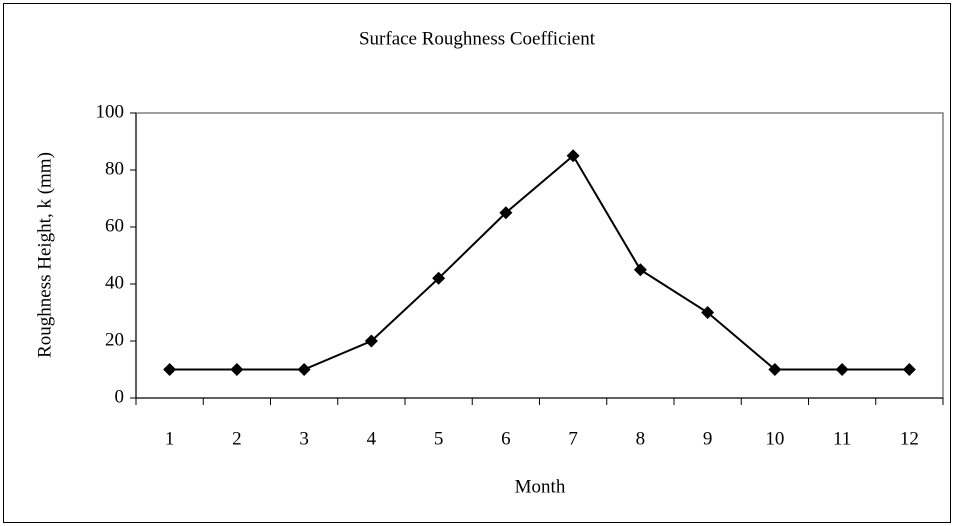 Image resolution: width=954 pixels, height=526 pixels. I want to click on y-axis-label: Roughness Height, k (mm), so click(44, 255).